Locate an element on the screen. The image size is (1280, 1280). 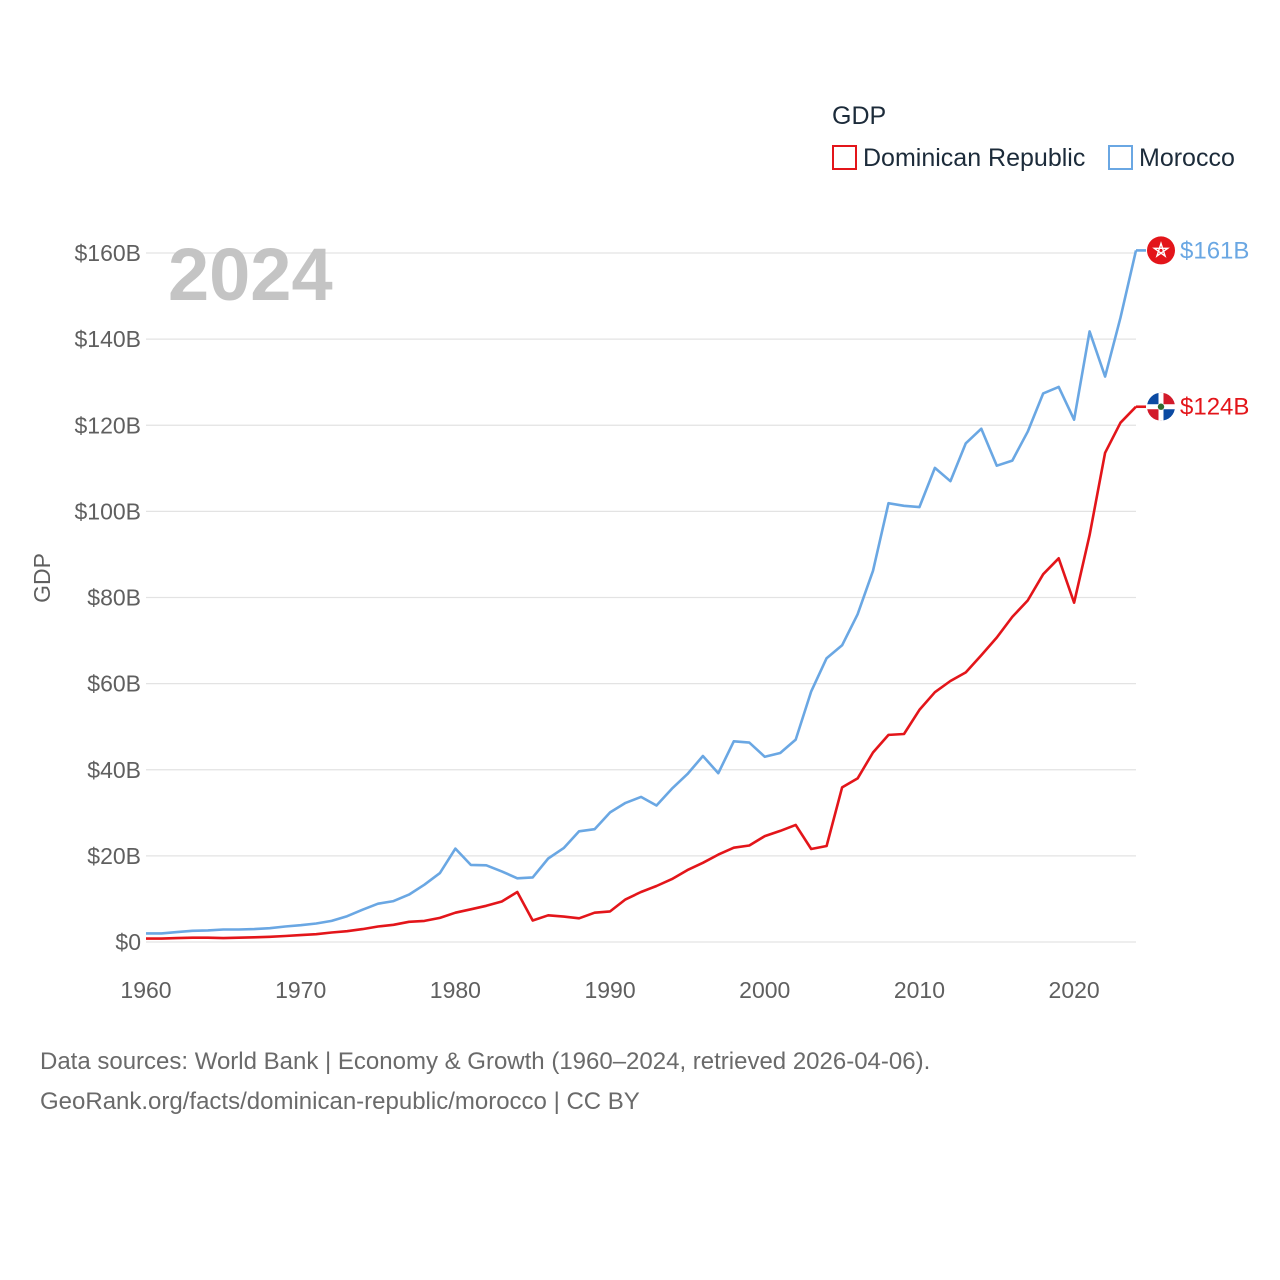
legend-label-dominican-republic: Dominican Republic is located at coordinates (974, 158).